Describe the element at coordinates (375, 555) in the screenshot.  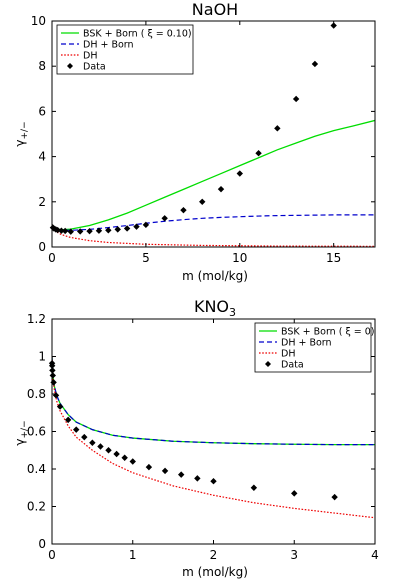
I see `kno3-x-tick-label: 4` at that location.